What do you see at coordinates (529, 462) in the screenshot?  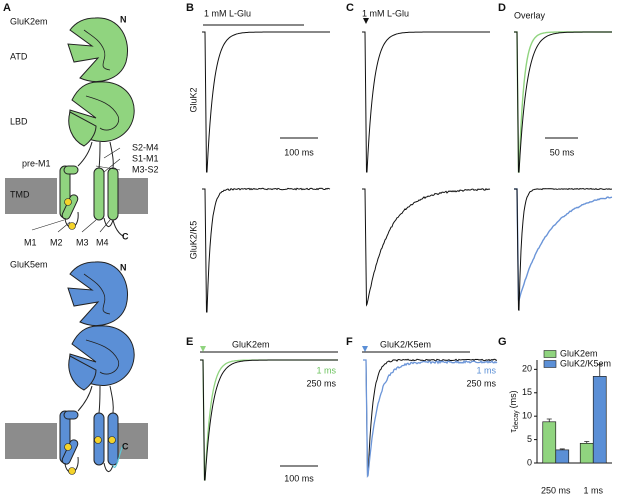 I see `y-tick-label: 0` at bounding box center [529, 462].